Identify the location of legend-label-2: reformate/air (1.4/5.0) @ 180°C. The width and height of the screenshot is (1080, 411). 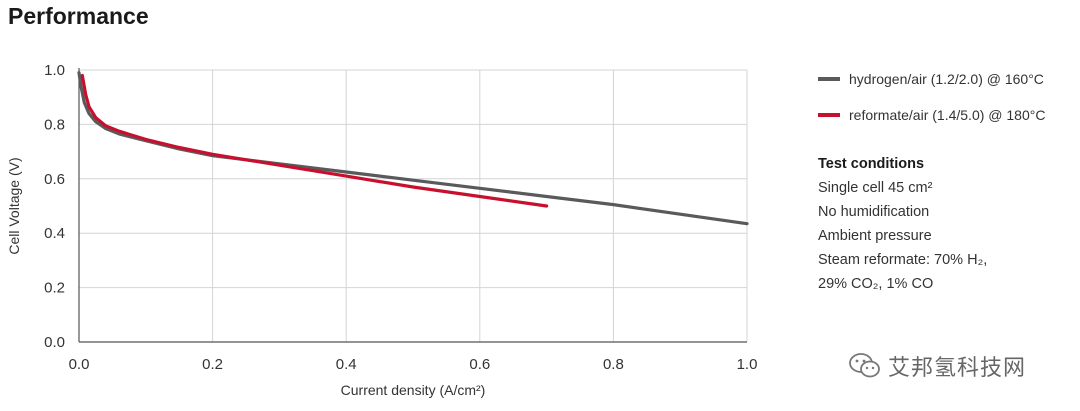
(947, 115).